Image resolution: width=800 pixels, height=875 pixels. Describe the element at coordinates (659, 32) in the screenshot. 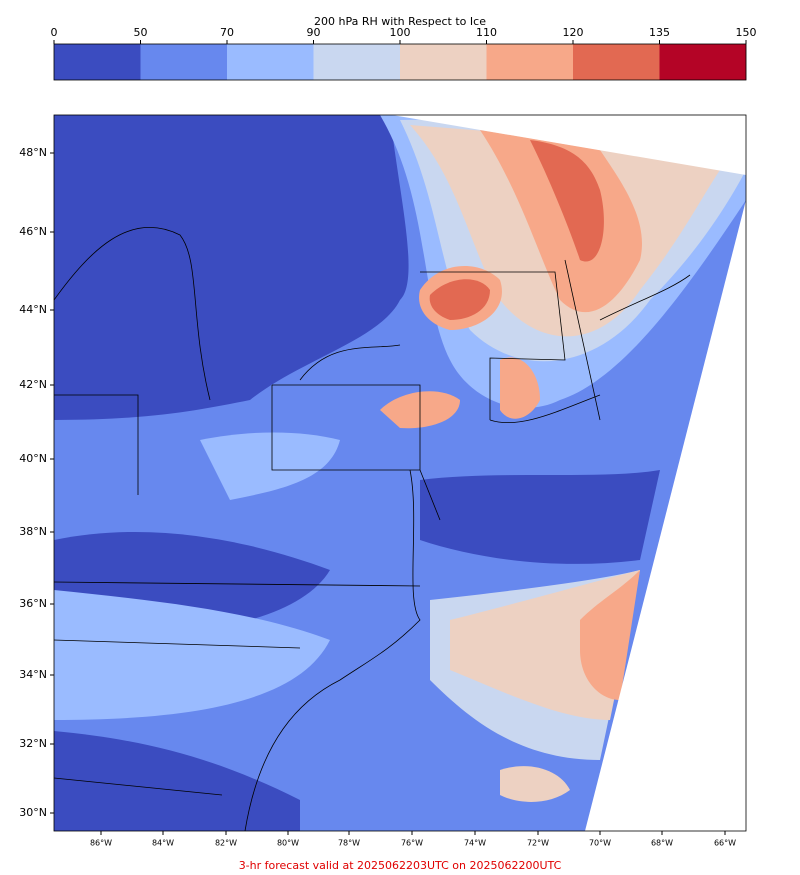

I see `colorbar-tick-label: 135` at that location.